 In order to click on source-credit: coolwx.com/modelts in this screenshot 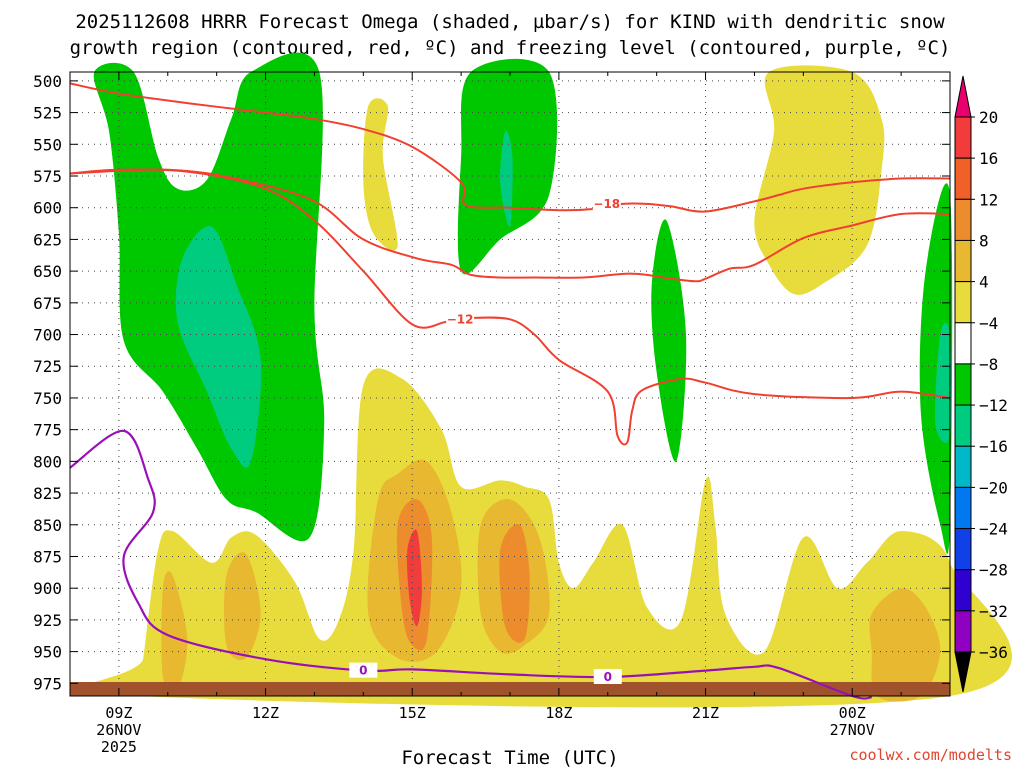, I will do `click(930, 755)`.